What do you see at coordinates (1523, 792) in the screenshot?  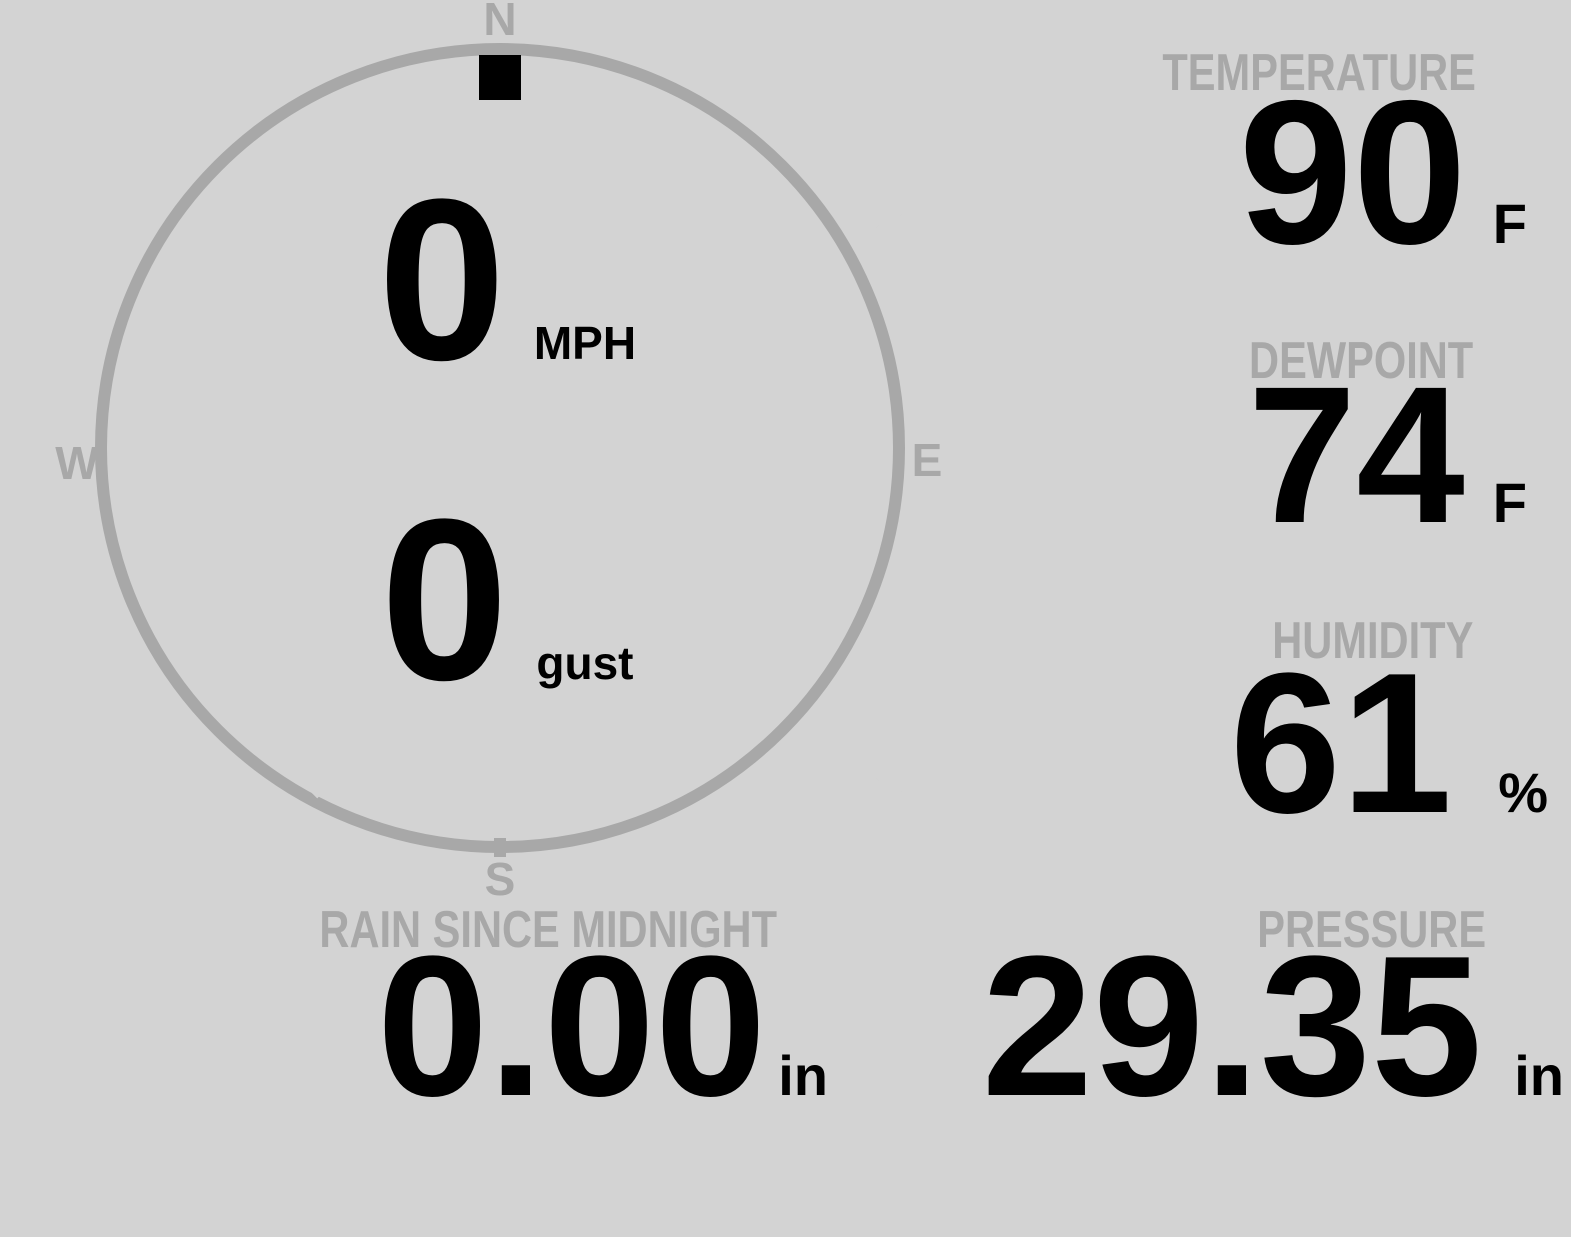 I see `humidity-unit: %` at bounding box center [1523, 792].